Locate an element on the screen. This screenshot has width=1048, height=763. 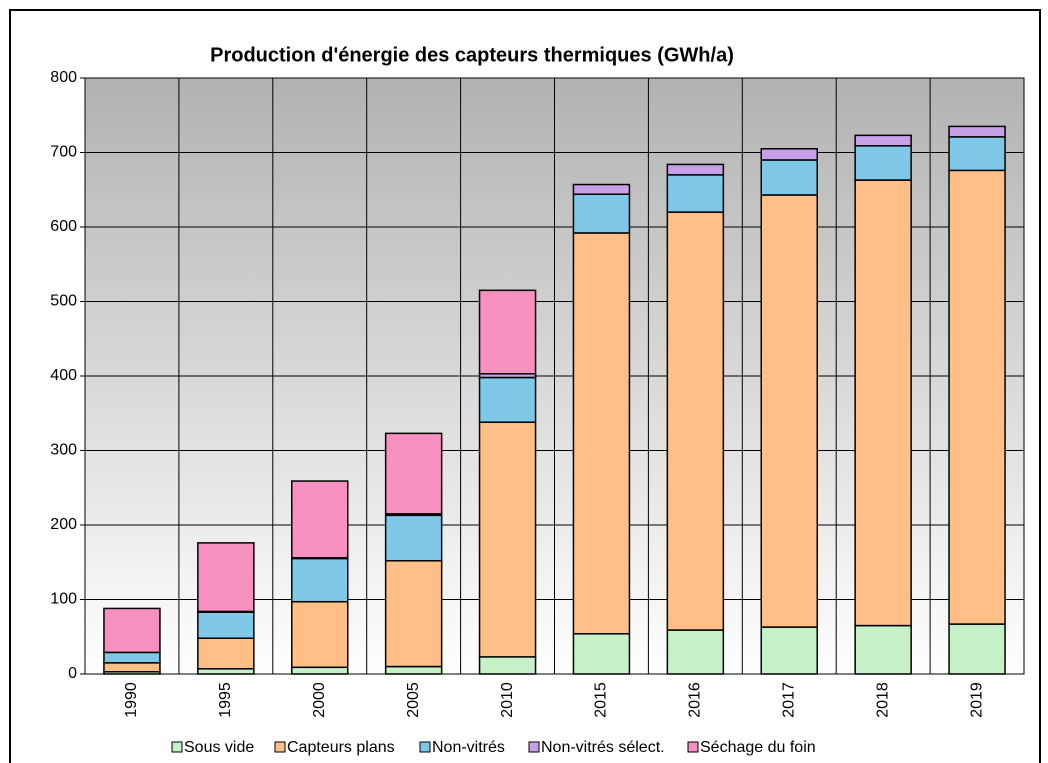
y-tick-label: 600 is located at coordinates (63, 226).